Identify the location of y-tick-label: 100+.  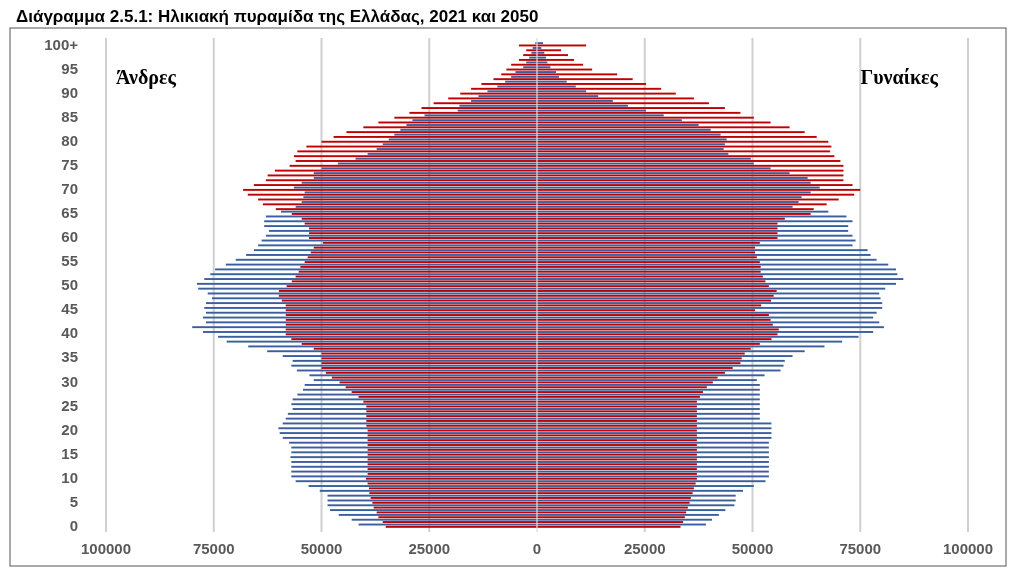
(61, 44).